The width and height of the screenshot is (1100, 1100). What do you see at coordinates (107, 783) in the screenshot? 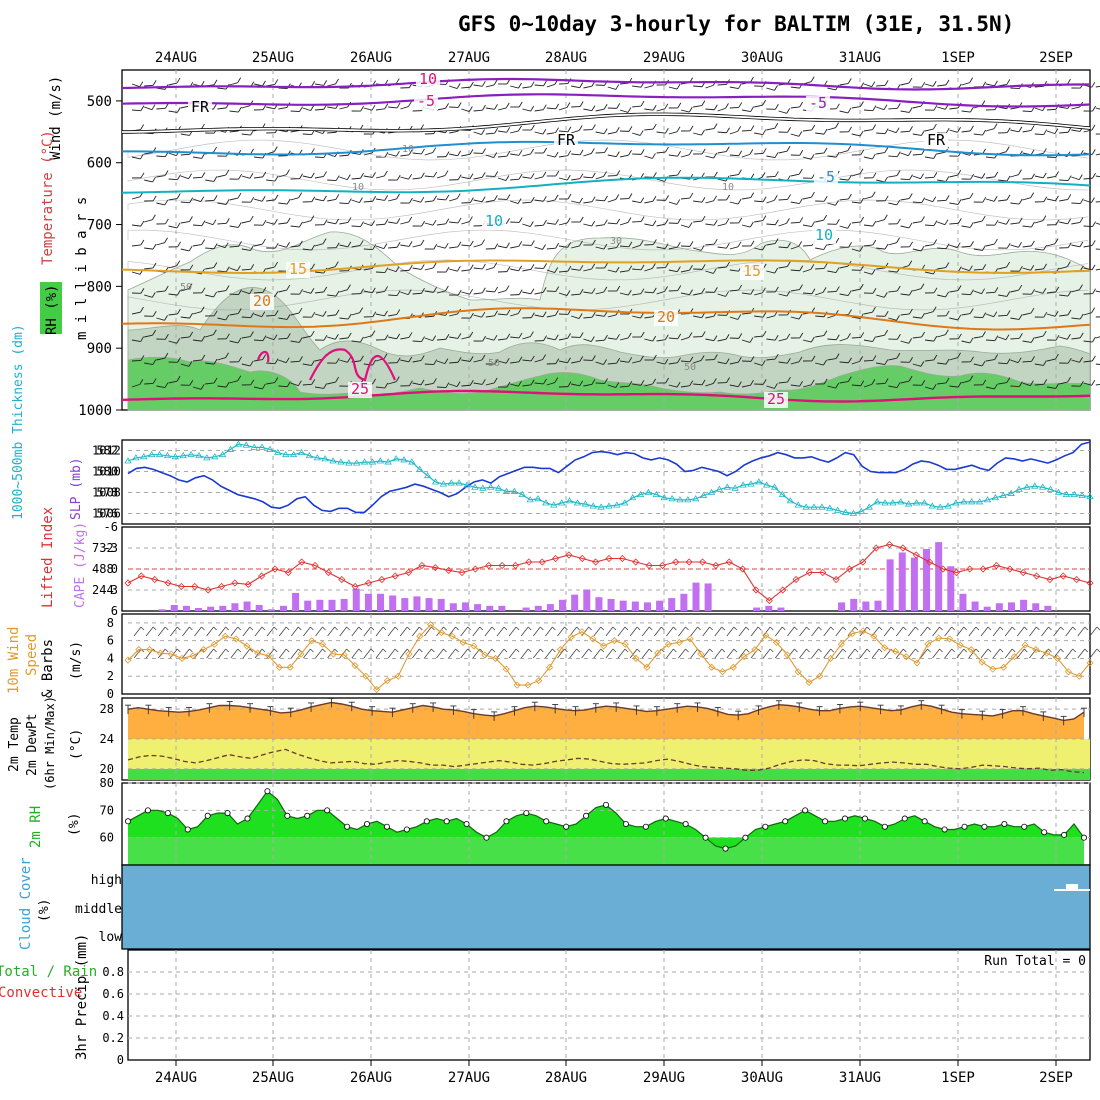
I see `rh2m-tick-label: 80` at bounding box center [107, 783].